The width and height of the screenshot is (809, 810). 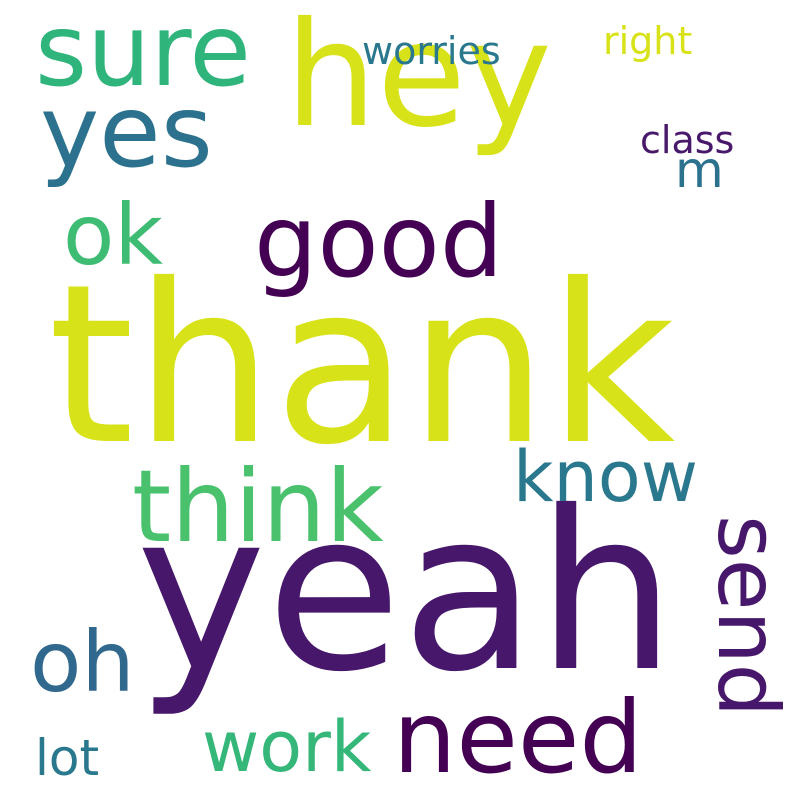 I want to click on word-hey: hey, so click(x=418, y=80).